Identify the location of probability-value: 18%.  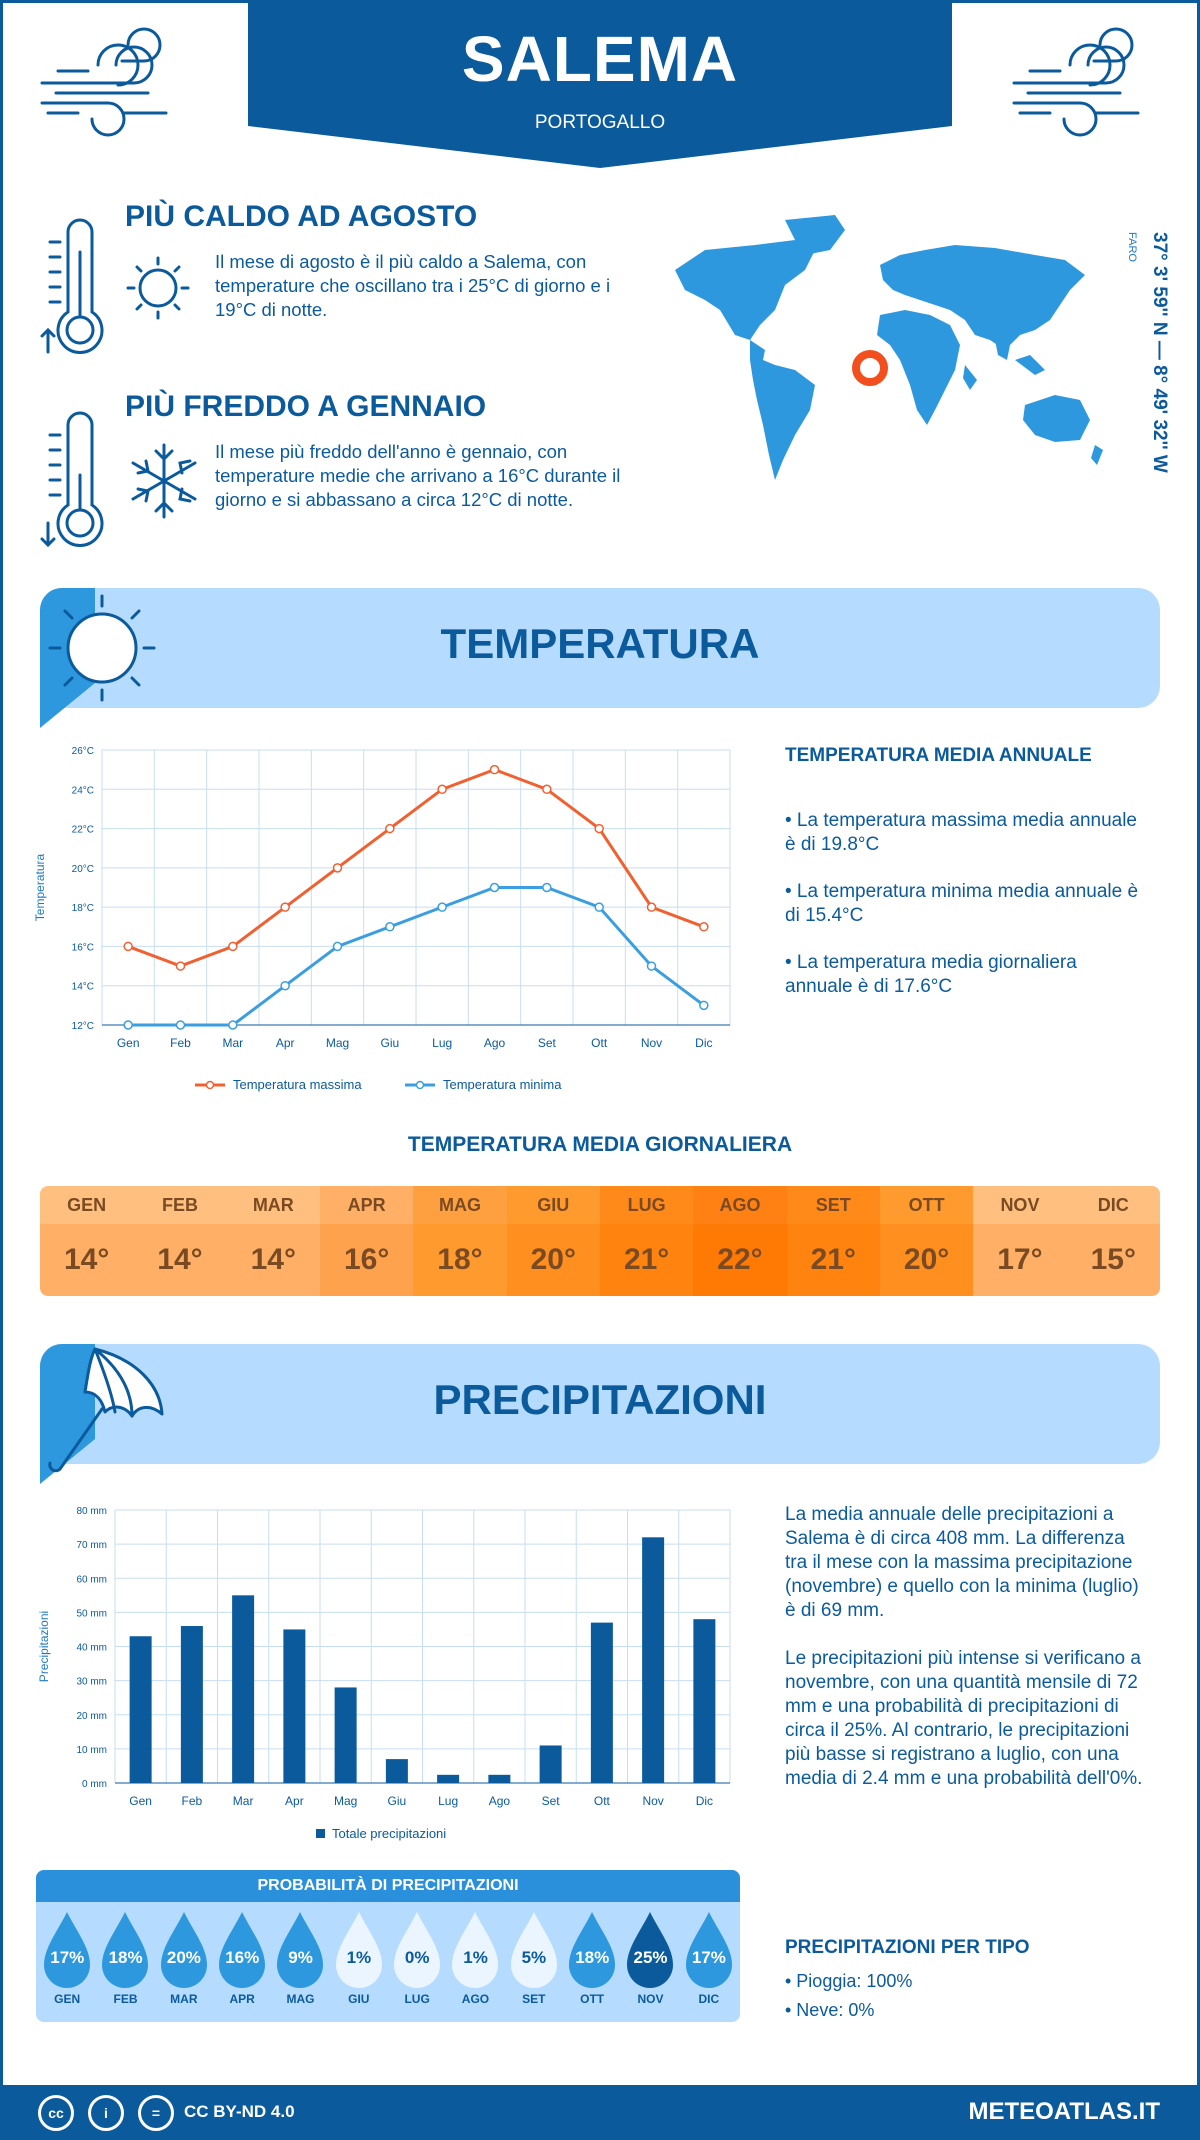
(592, 1957).